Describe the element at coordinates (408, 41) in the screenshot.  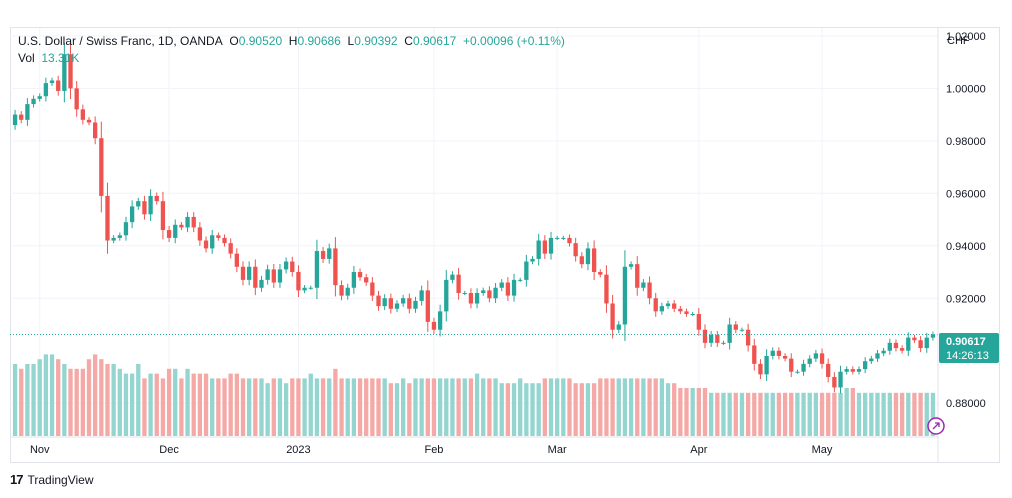
I see `close-key: C` at that location.